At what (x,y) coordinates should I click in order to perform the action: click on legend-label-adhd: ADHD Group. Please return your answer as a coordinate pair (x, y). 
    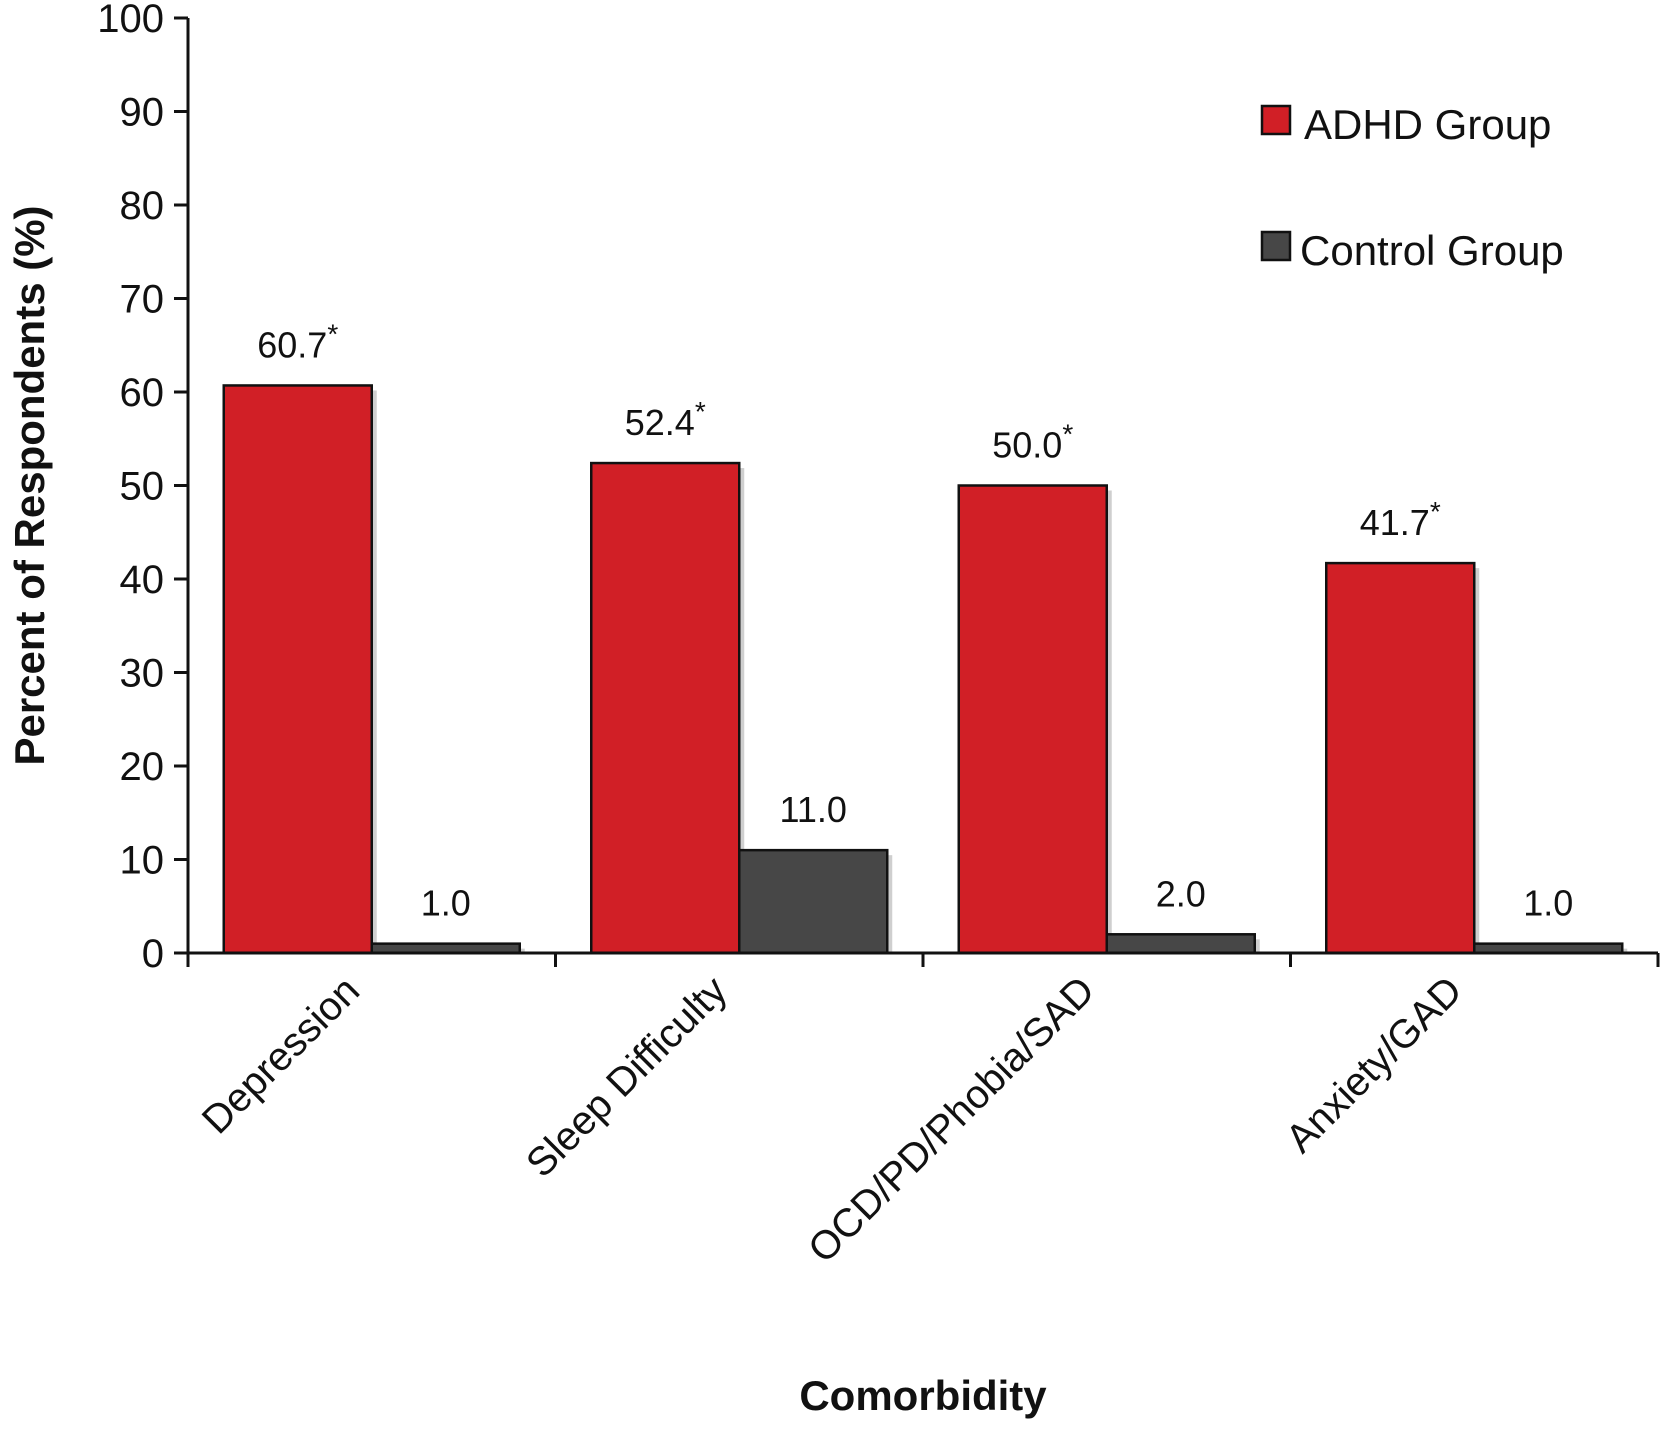
    Looking at the image, I should click on (1427, 124).